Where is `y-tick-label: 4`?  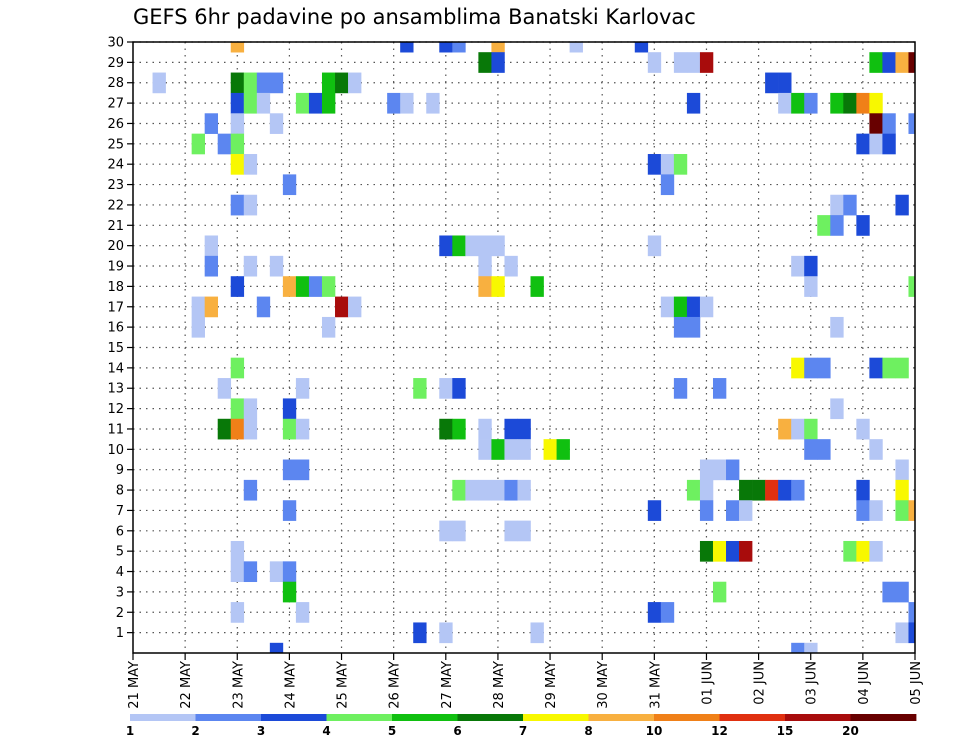 y-tick-label: 4 is located at coordinates (120, 572).